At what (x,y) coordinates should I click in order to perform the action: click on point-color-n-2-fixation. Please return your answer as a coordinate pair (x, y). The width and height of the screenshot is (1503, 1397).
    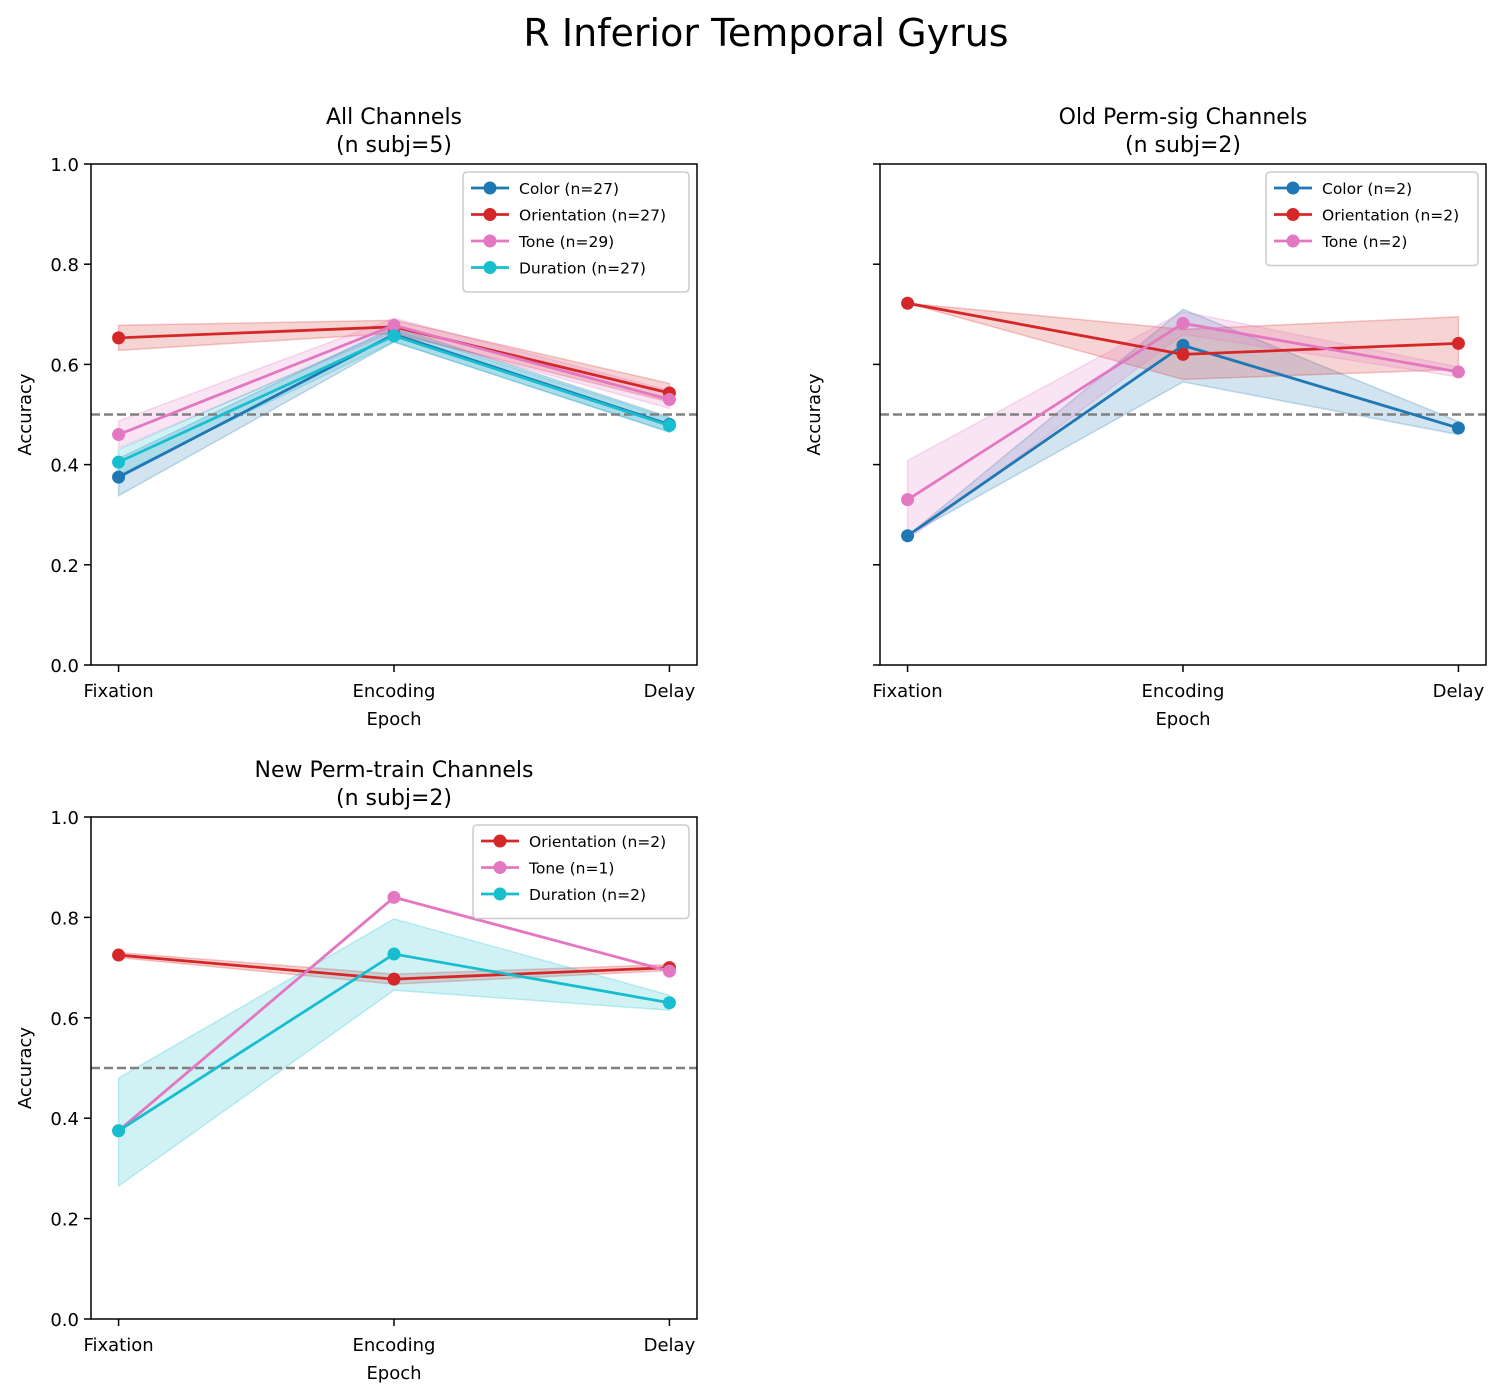
    Looking at the image, I should click on (908, 536).